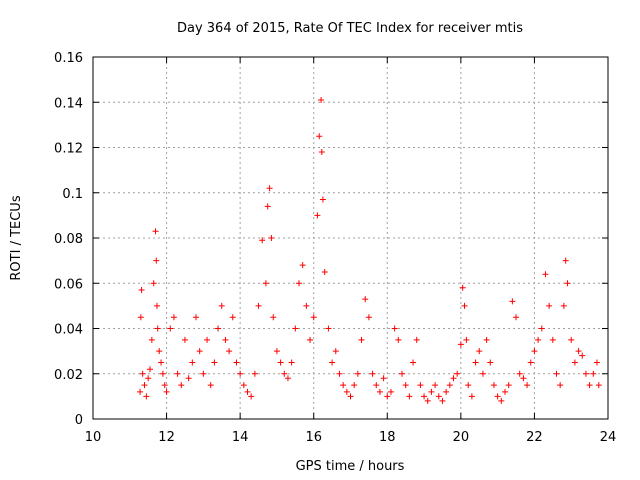 Image resolution: width=640 pixels, height=480 pixels. Describe the element at coordinates (68, 330) in the screenshot. I see `y-tick-label: 0.04` at that location.